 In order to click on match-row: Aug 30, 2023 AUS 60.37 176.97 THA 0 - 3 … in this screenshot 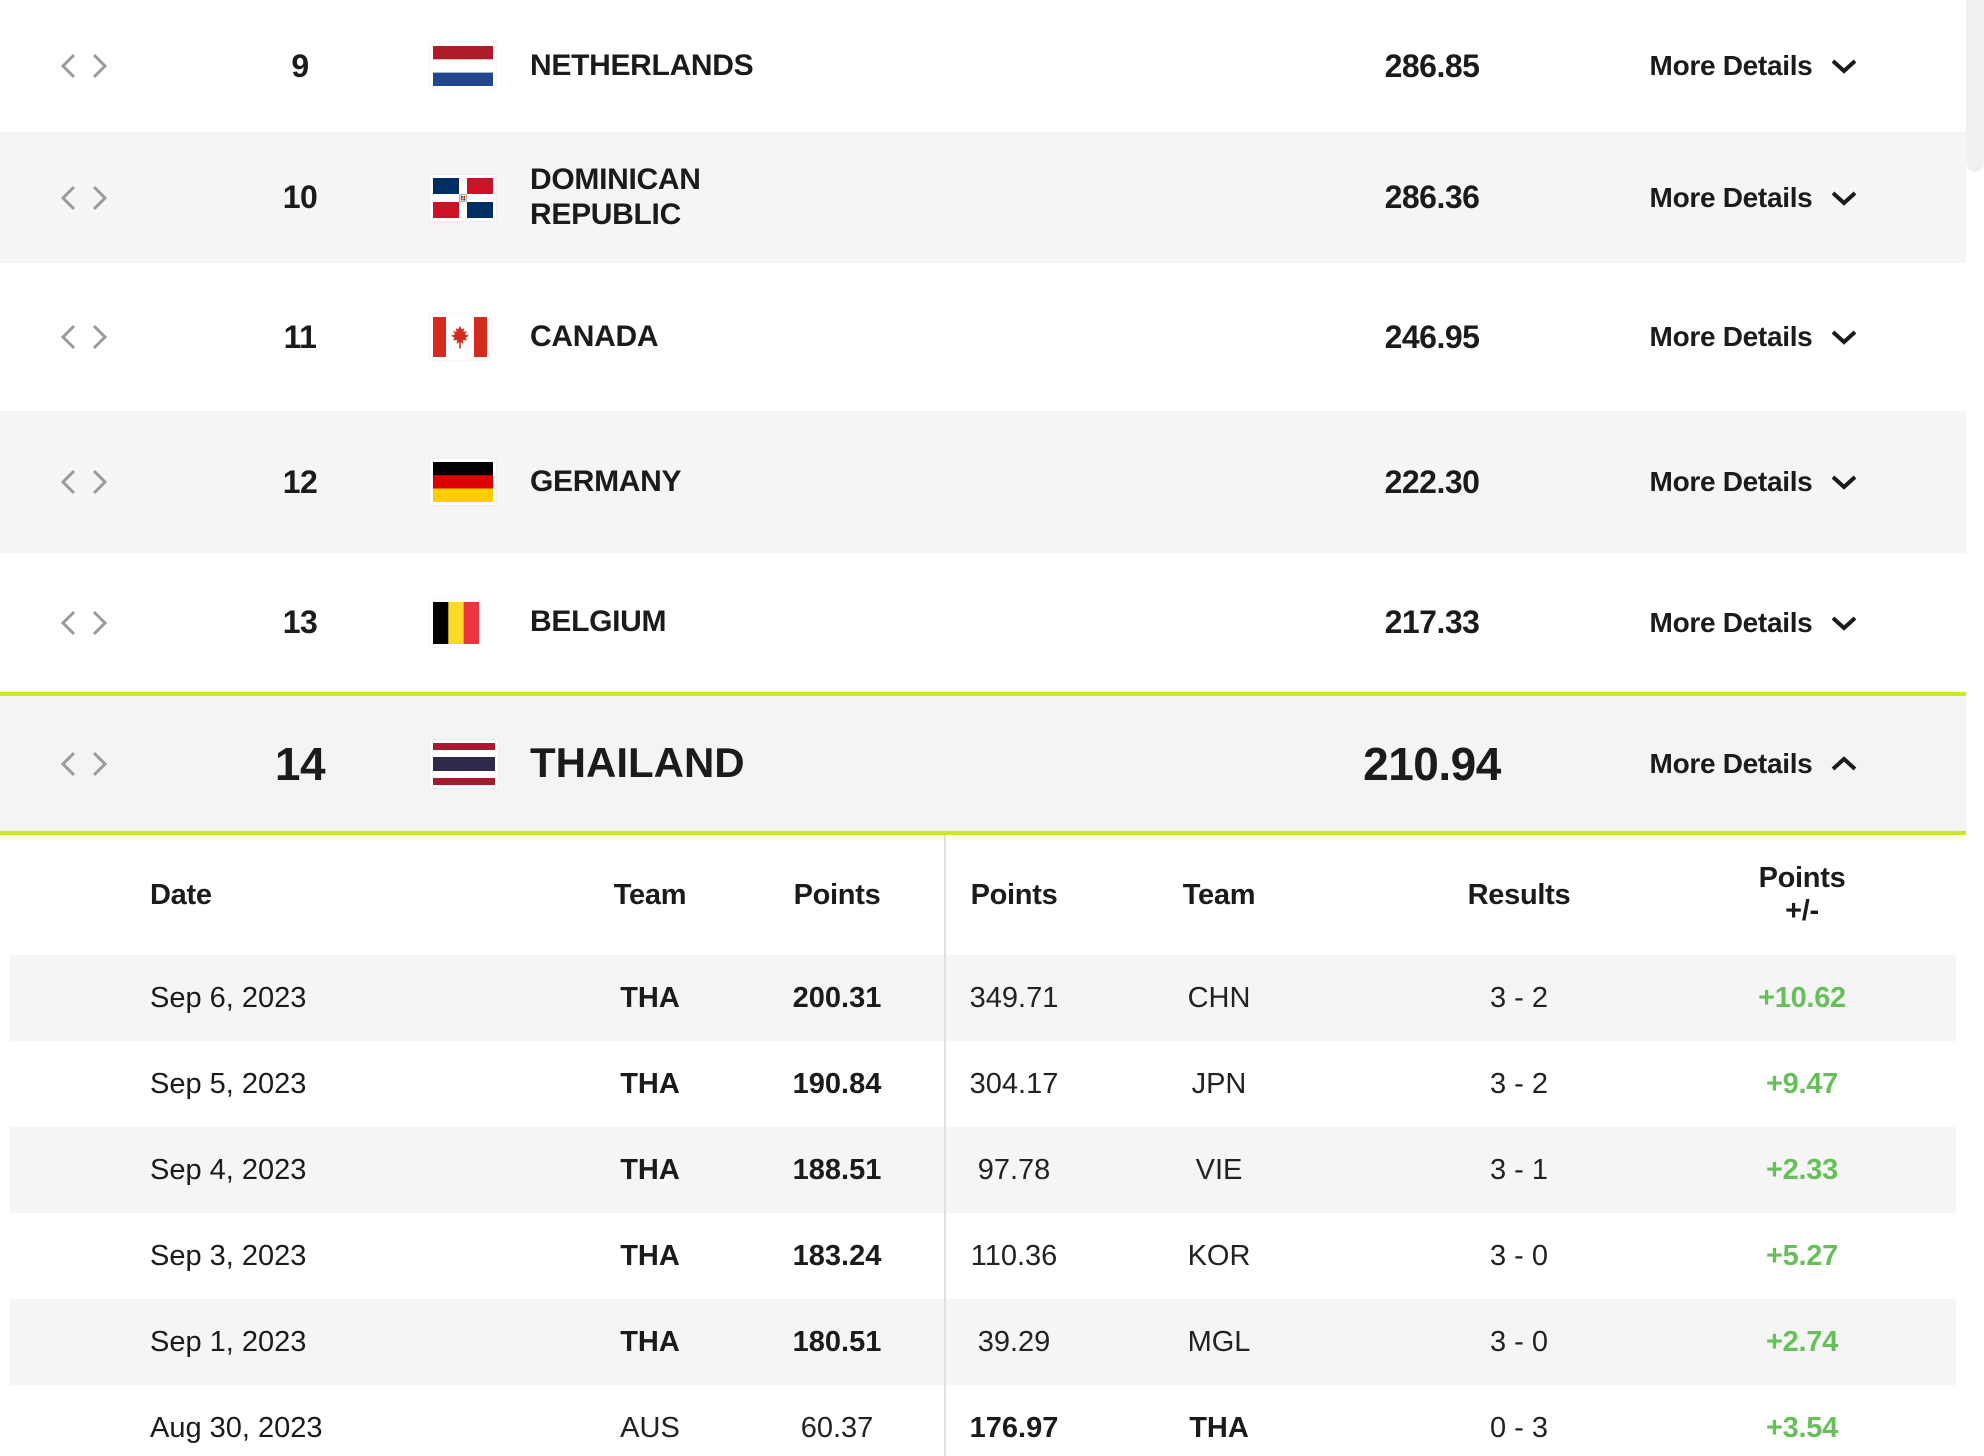, I will do `click(983, 1420)`.